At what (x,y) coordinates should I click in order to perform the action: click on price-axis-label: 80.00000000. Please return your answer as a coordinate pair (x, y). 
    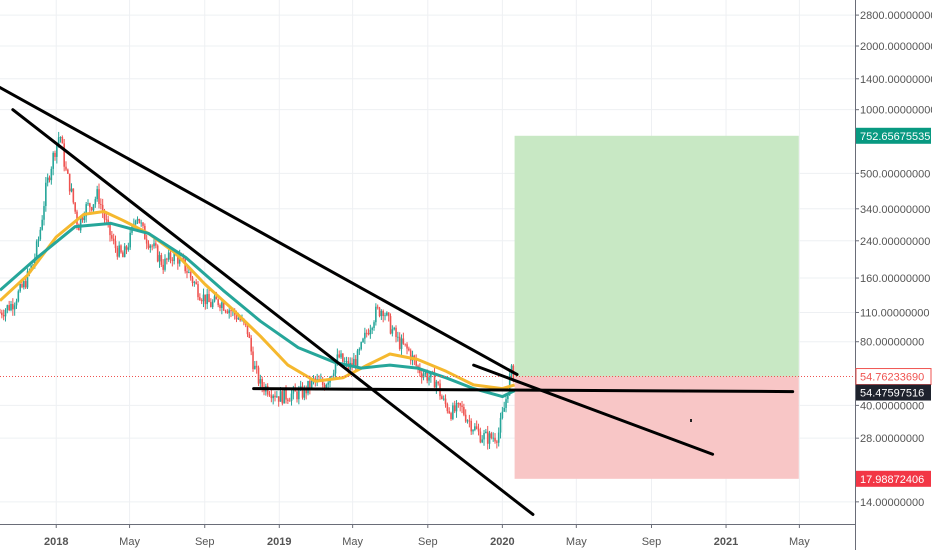
    Looking at the image, I should click on (892, 343).